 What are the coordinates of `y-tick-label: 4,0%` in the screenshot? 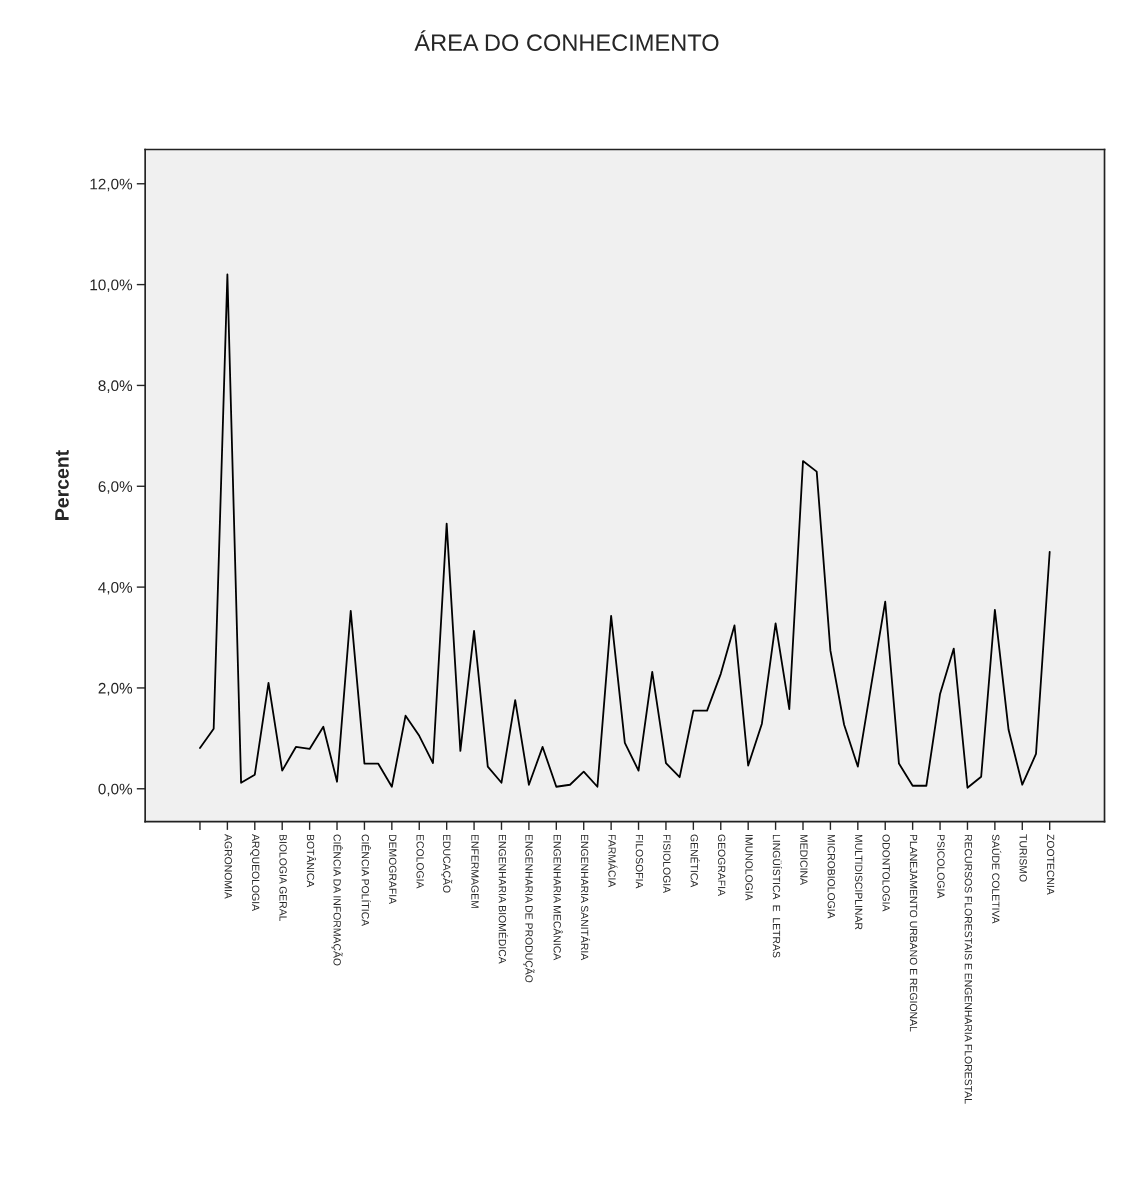 It's located at (115, 588).